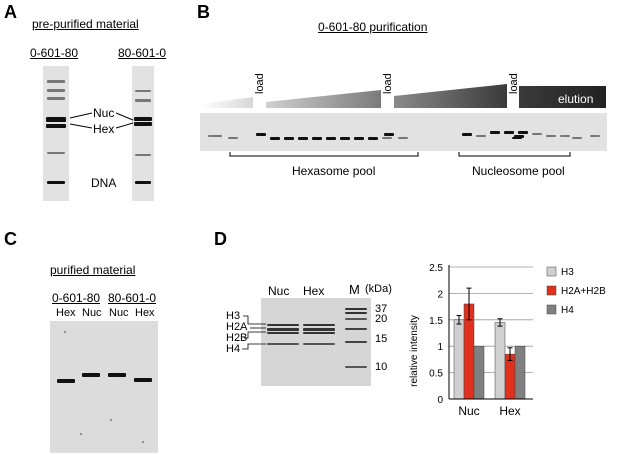 The height and width of the screenshot is (455, 617). What do you see at coordinates (567, 310) in the screenshot?
I see `legend-label: H4` at bounding box center [567, 310].